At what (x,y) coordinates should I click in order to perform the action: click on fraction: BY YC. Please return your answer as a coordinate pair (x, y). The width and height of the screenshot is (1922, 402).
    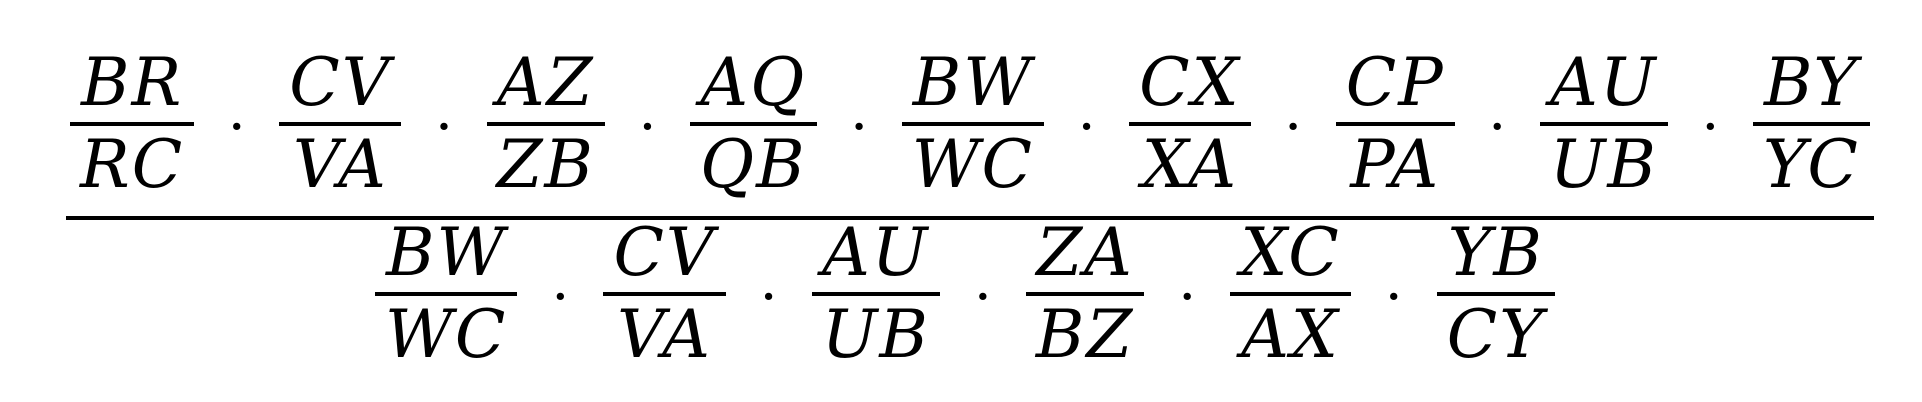
    Looking at the image, I should click on (1811, 123).